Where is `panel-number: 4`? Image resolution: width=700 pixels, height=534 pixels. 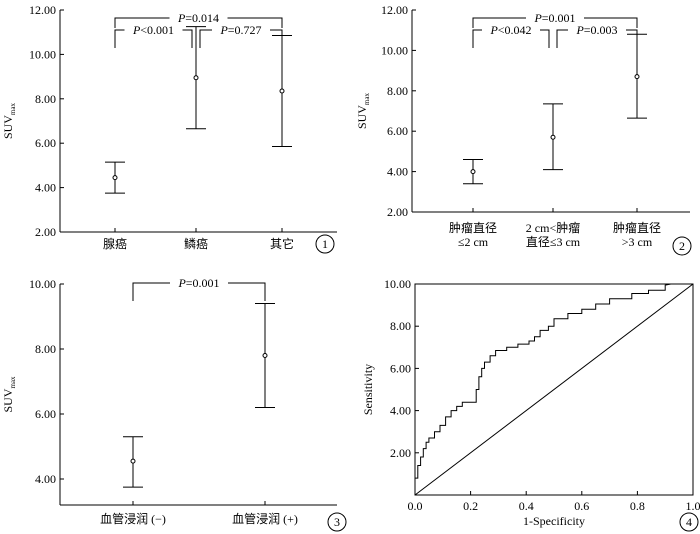
panel-number: 4 is located at coordinates (689, 522).